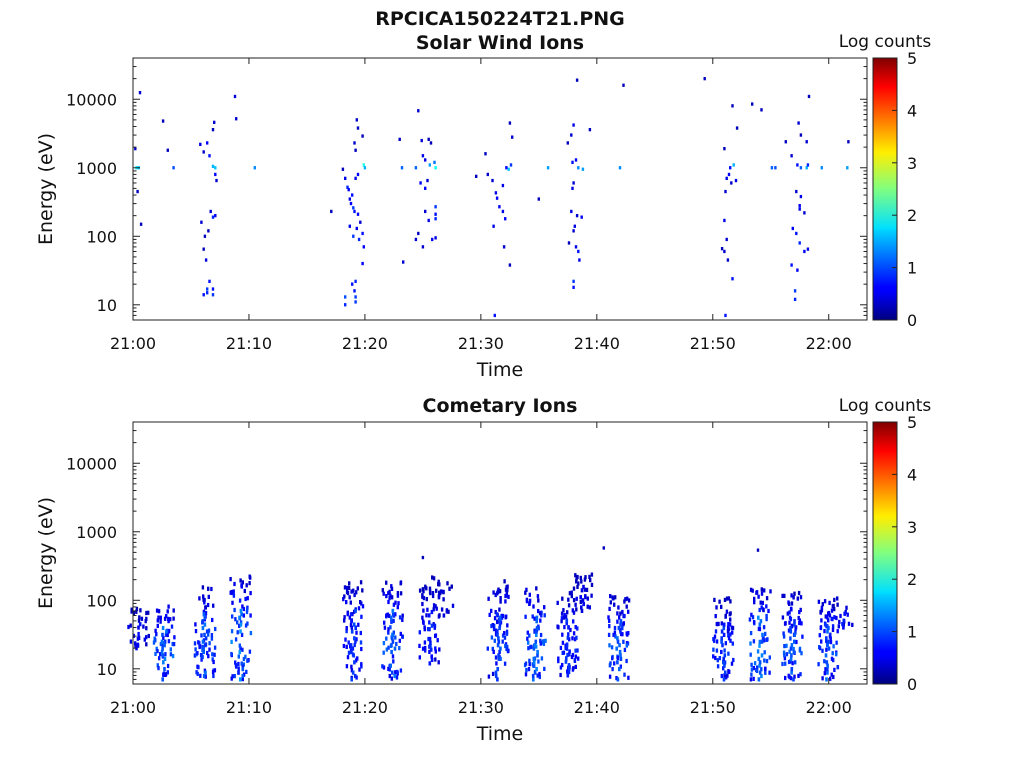 This screenshot has width=1024, height=768. I want to click on colorbar-tick-label: 3, so click(912, 163).